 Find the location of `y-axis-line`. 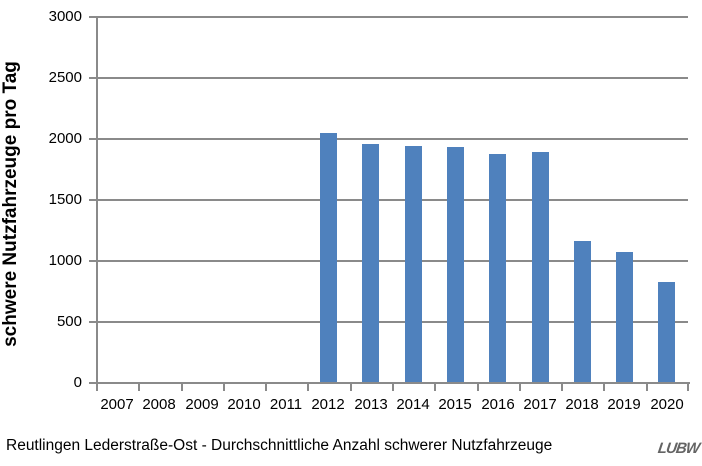

y-axis-line is located at coordinates (97, 204).